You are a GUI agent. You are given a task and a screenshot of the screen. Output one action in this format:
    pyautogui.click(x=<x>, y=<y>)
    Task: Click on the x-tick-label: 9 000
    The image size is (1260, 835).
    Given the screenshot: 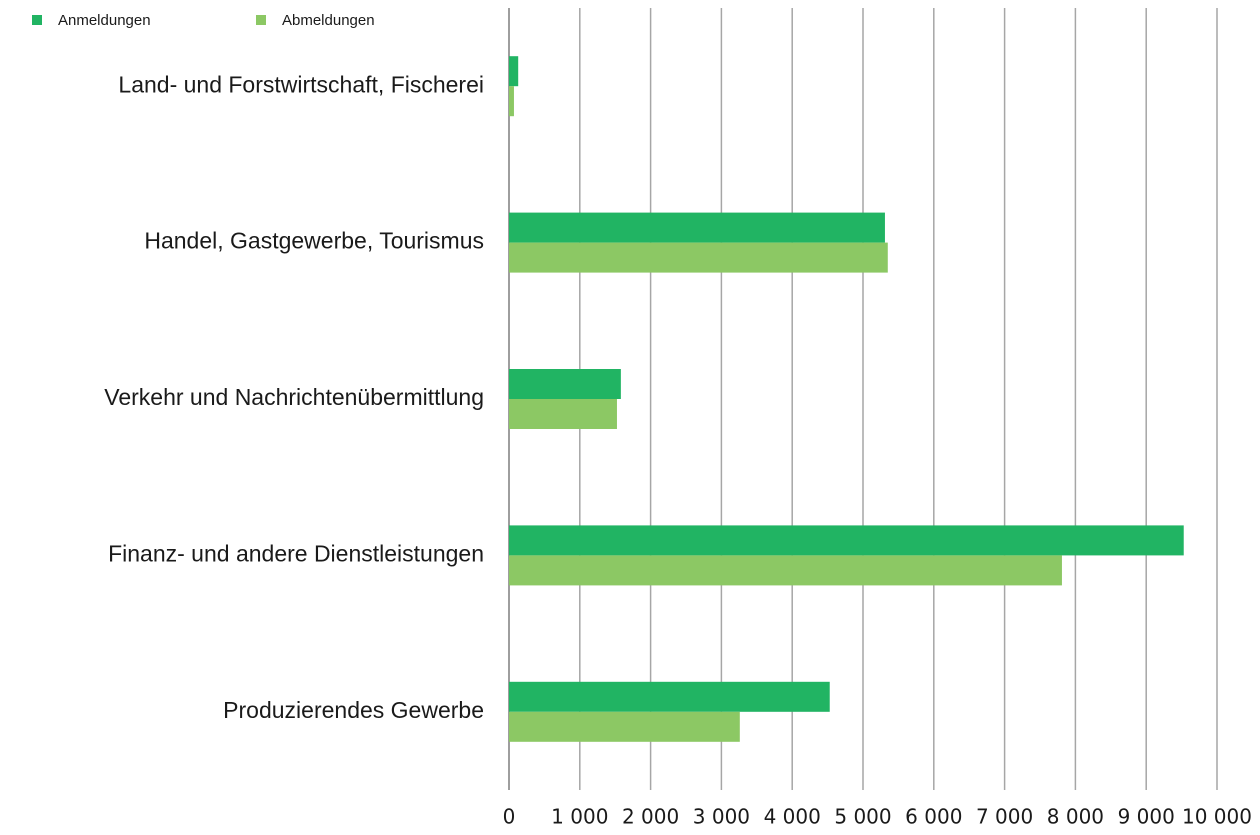 What is the action you would take?
    pyautogui.click(x=1146, y=817)
    